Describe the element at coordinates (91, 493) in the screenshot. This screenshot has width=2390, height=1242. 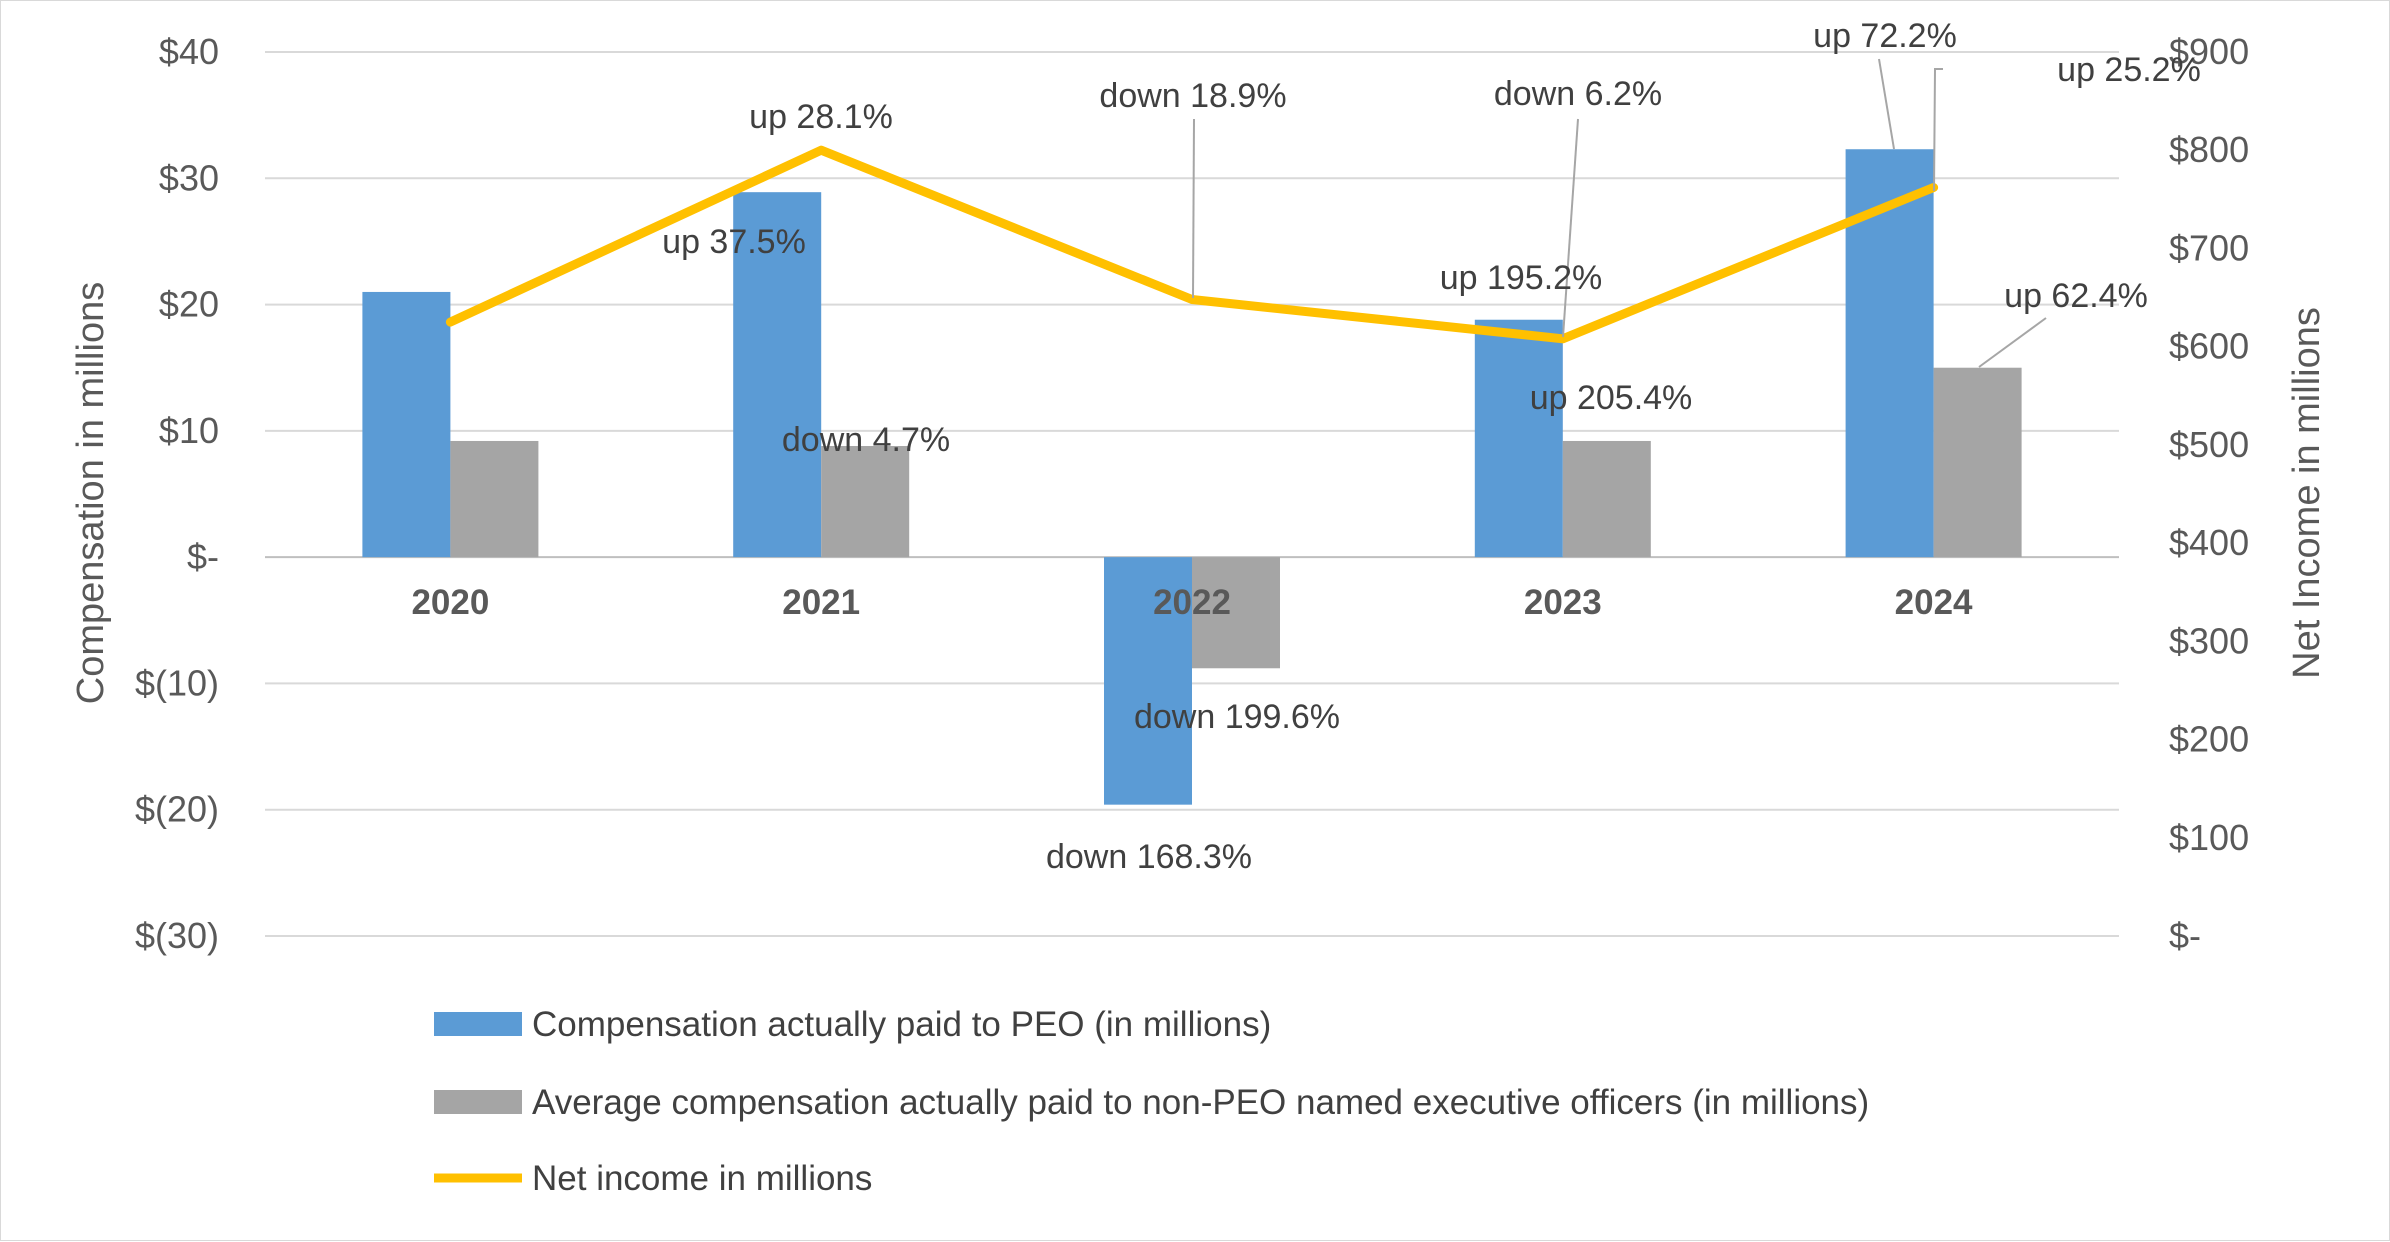
I see `left-axis-title: Compensation in millions` at that location.